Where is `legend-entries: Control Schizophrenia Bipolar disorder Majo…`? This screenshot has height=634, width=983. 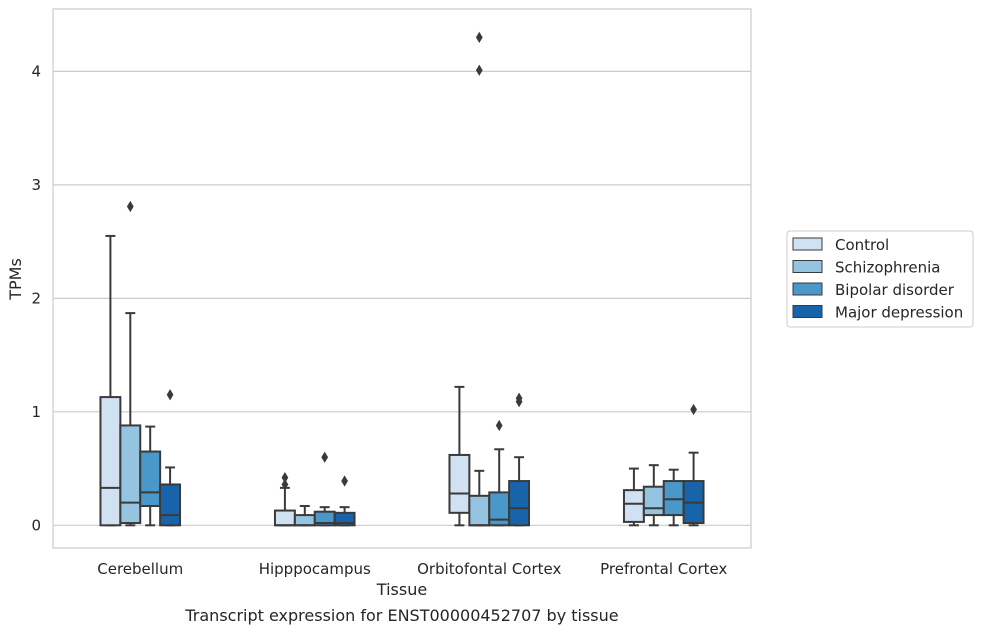 legend-entries: Control Schizophrenia Bipolar disorder Majo… is located at coordinates (877, 279).